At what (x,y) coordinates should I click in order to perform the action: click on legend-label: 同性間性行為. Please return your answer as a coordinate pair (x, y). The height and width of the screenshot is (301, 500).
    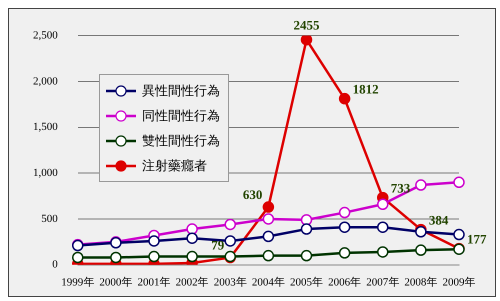
    Looking at the image, I should click on (181, 116).